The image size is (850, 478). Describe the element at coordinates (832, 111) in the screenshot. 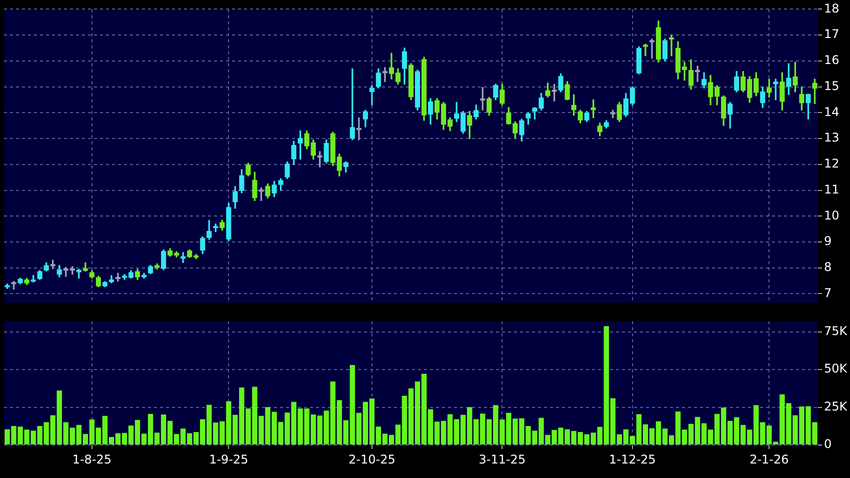

I see `y-tick-label: 14` at that location.